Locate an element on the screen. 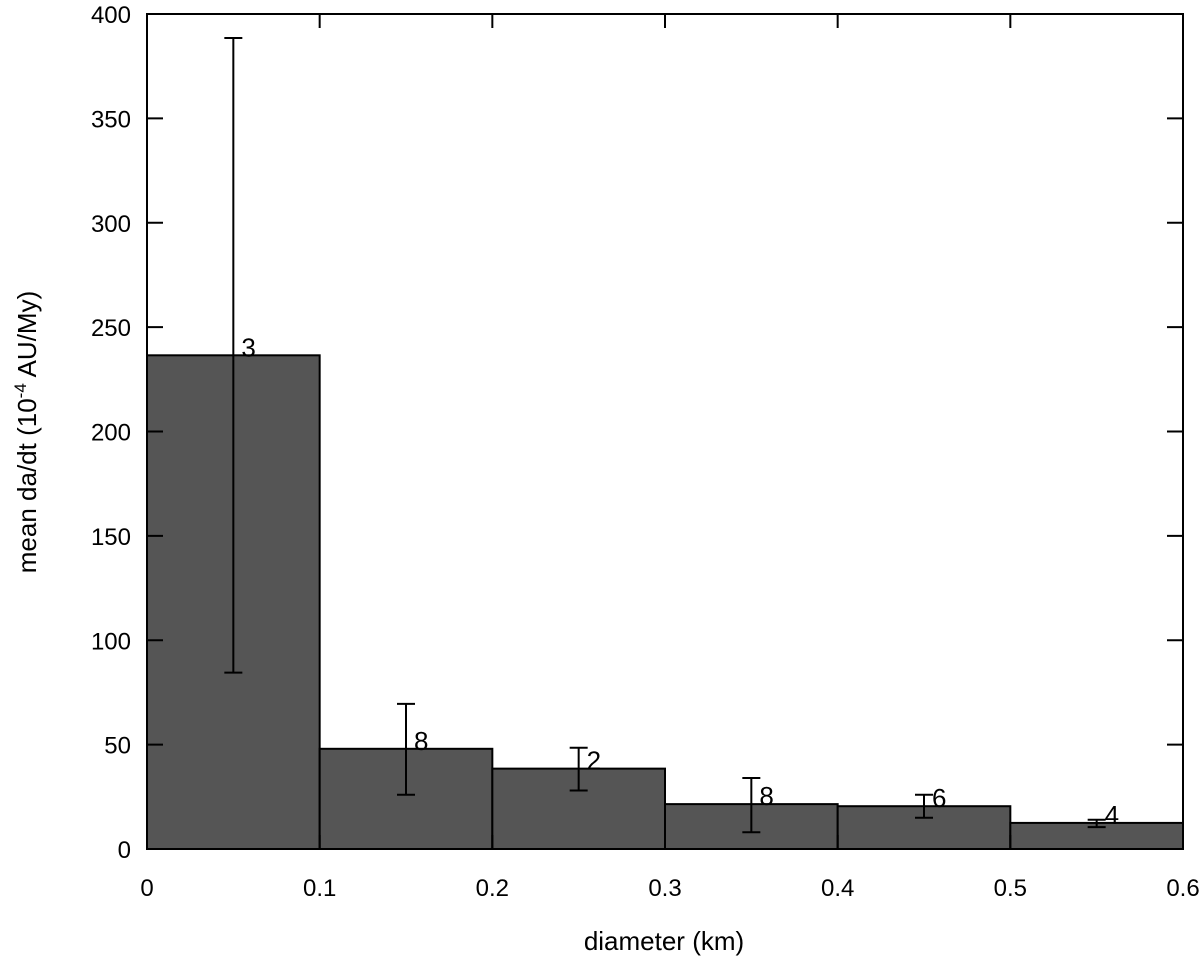  x-tick-label: 0.3 is located at coordinates (664, 888).